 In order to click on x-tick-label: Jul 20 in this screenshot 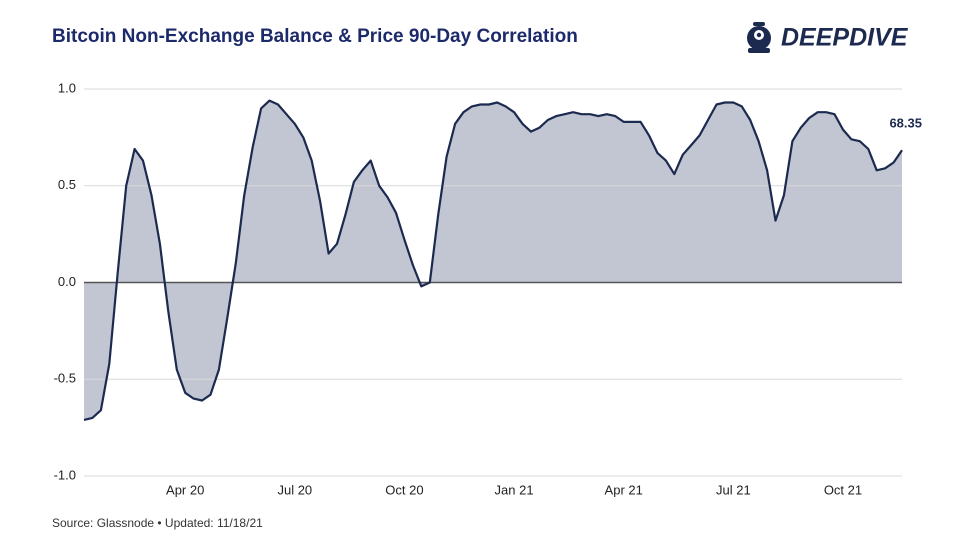, I will do `click(294, 489)`.